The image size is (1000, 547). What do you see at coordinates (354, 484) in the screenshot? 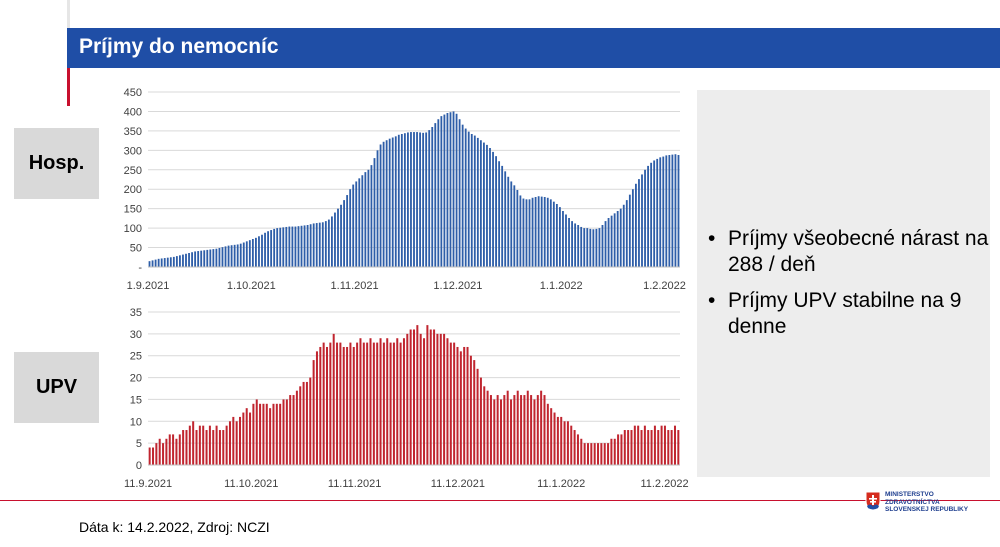
I see `upv-xtick-label: 11.11.2021` at bounding box center [354, 484].